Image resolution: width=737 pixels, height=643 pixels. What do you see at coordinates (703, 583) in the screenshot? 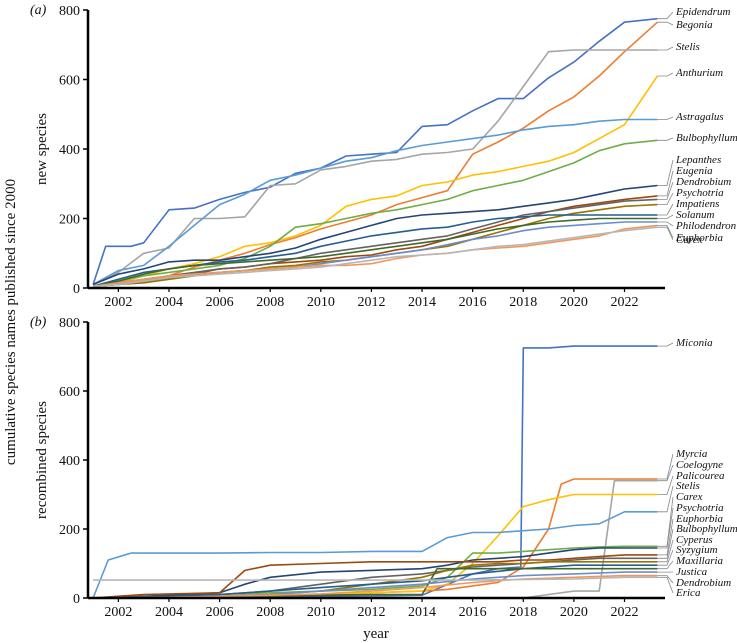
I see `series-label-dendrobium: Dendrobium` at bounding box center [703, 583].